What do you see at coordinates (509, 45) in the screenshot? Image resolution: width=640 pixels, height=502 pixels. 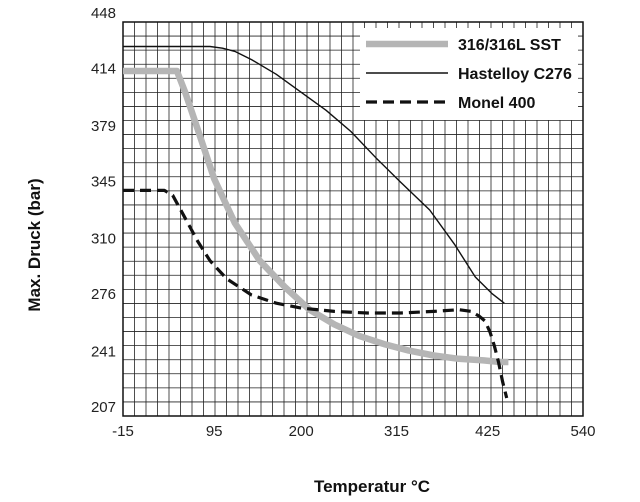 I see `legend-label-316-316l-sst: 316/316L SST` at bounding box center [509, 45].